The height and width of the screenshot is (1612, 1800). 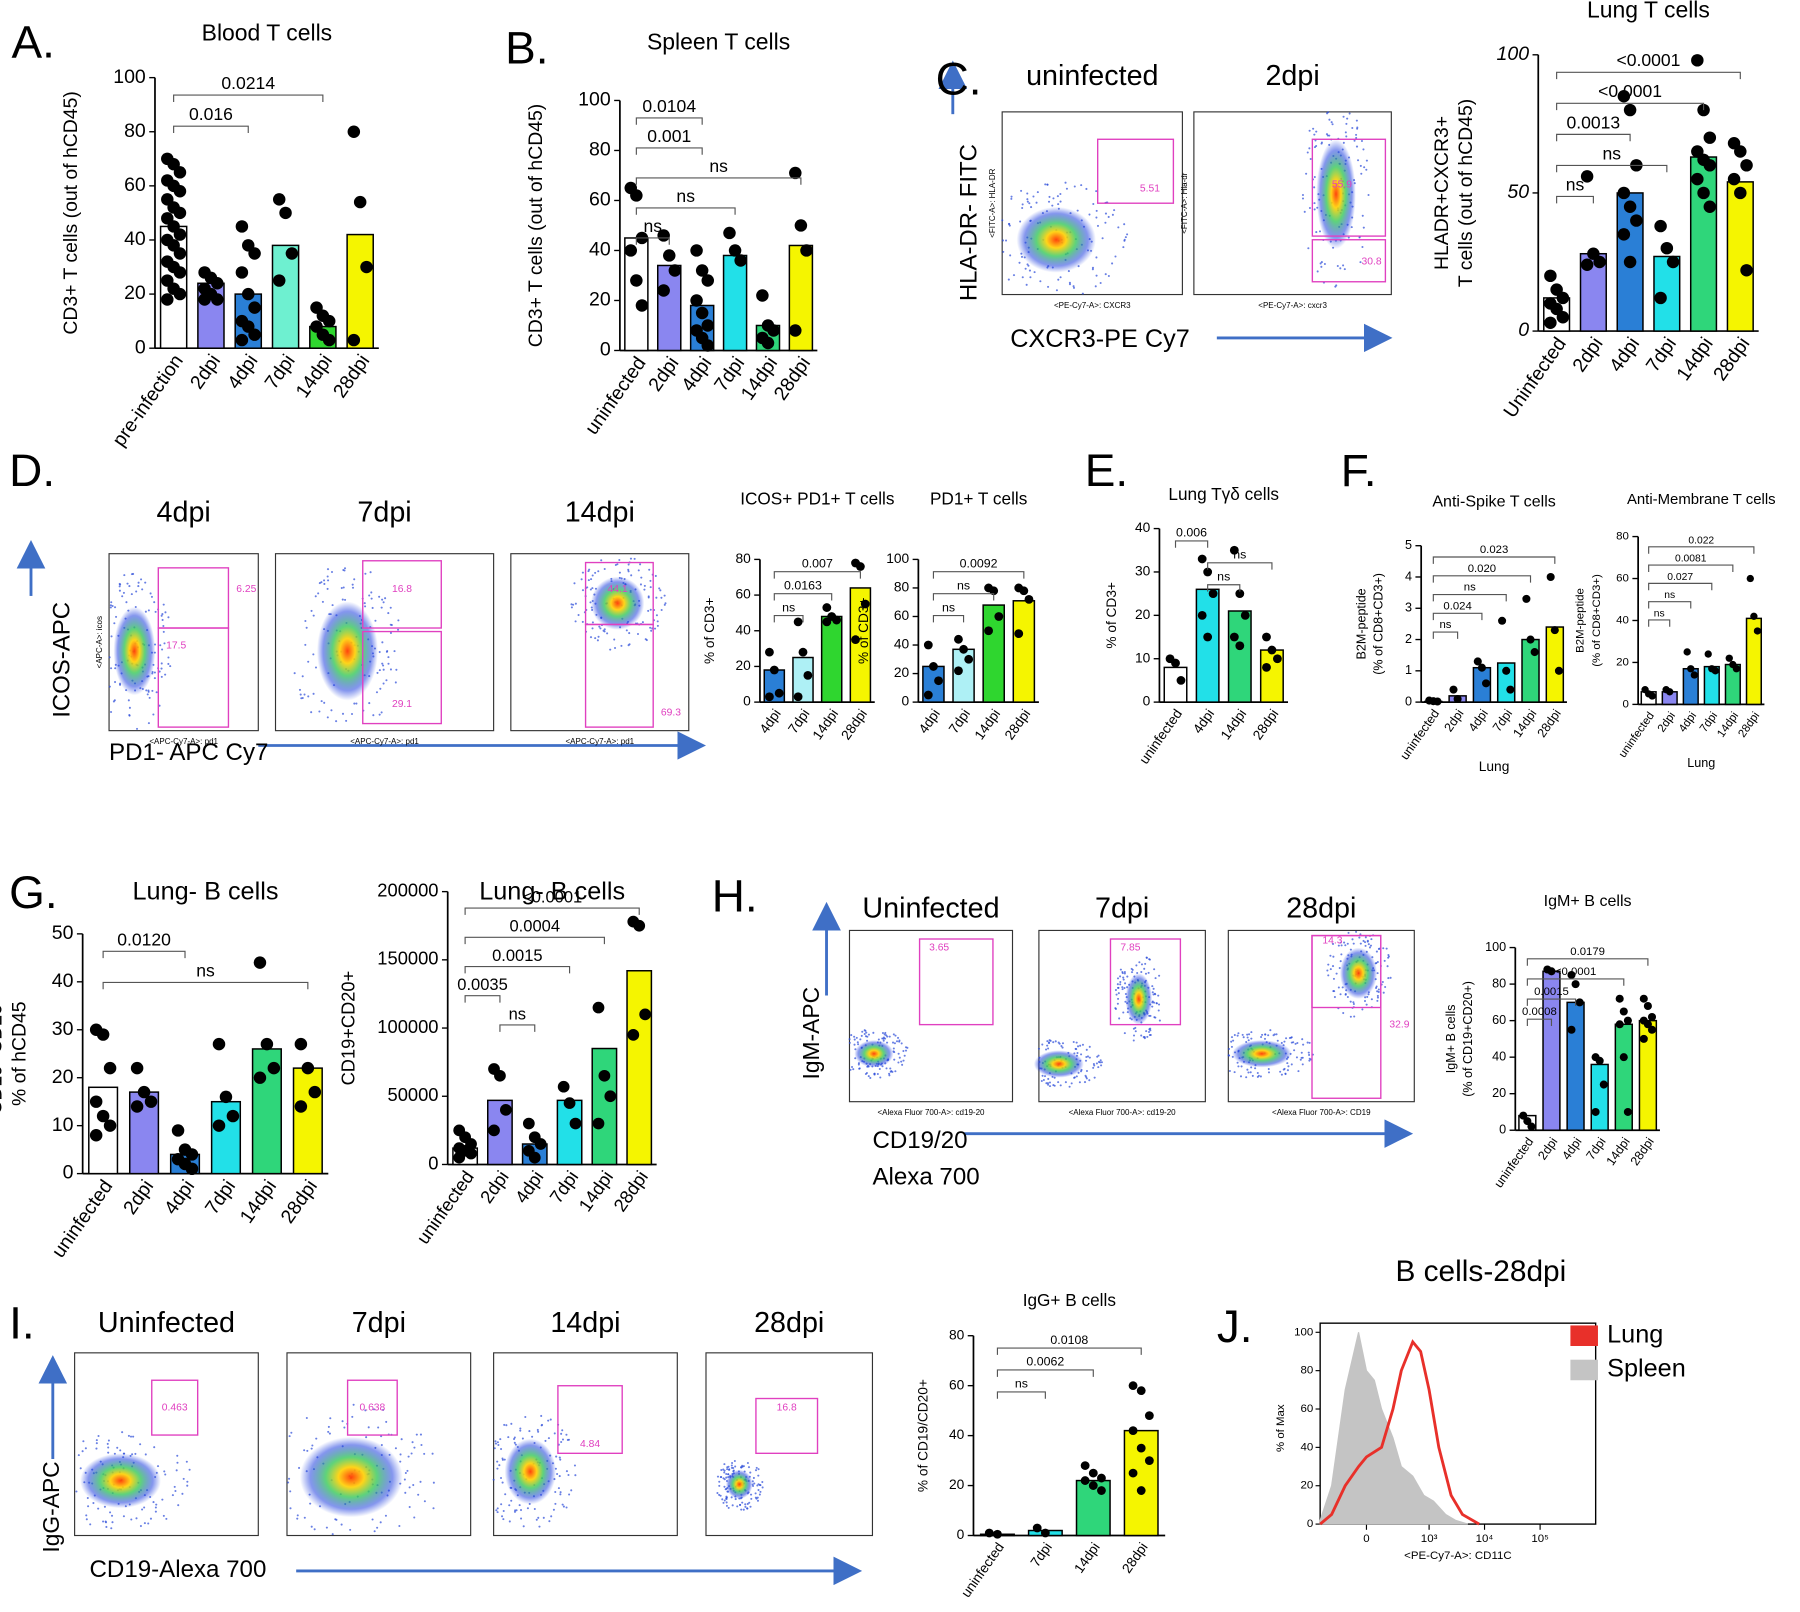 What do you see at coordinates (246, 589) in the screenshot?
I see `gate-percent: 6.25` at bounding box center [246, 589].